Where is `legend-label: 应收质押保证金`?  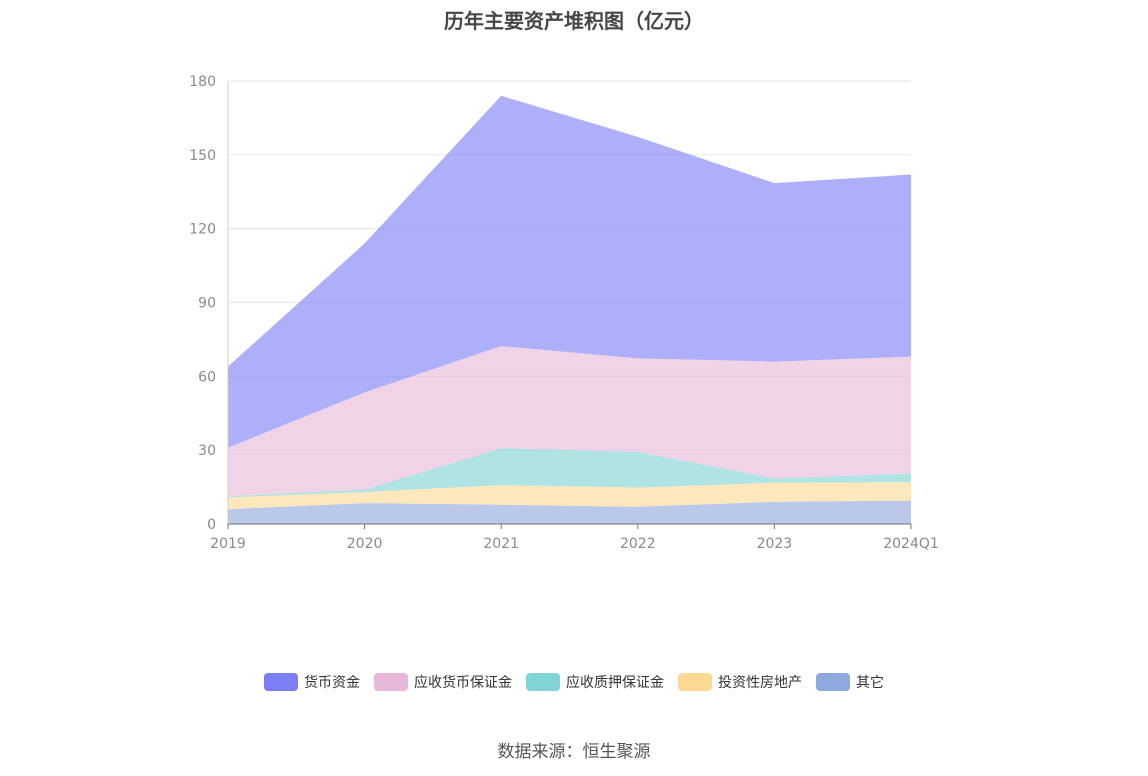
legend-label: 应收质押保证金 is located at coordinates (615, 683).